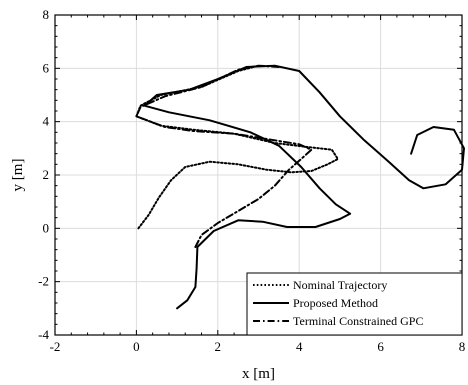  What do you see at coordinates (55, 346) in the screenshot?
I see `x-tick-label: -2` at bounding box center [55, 346].